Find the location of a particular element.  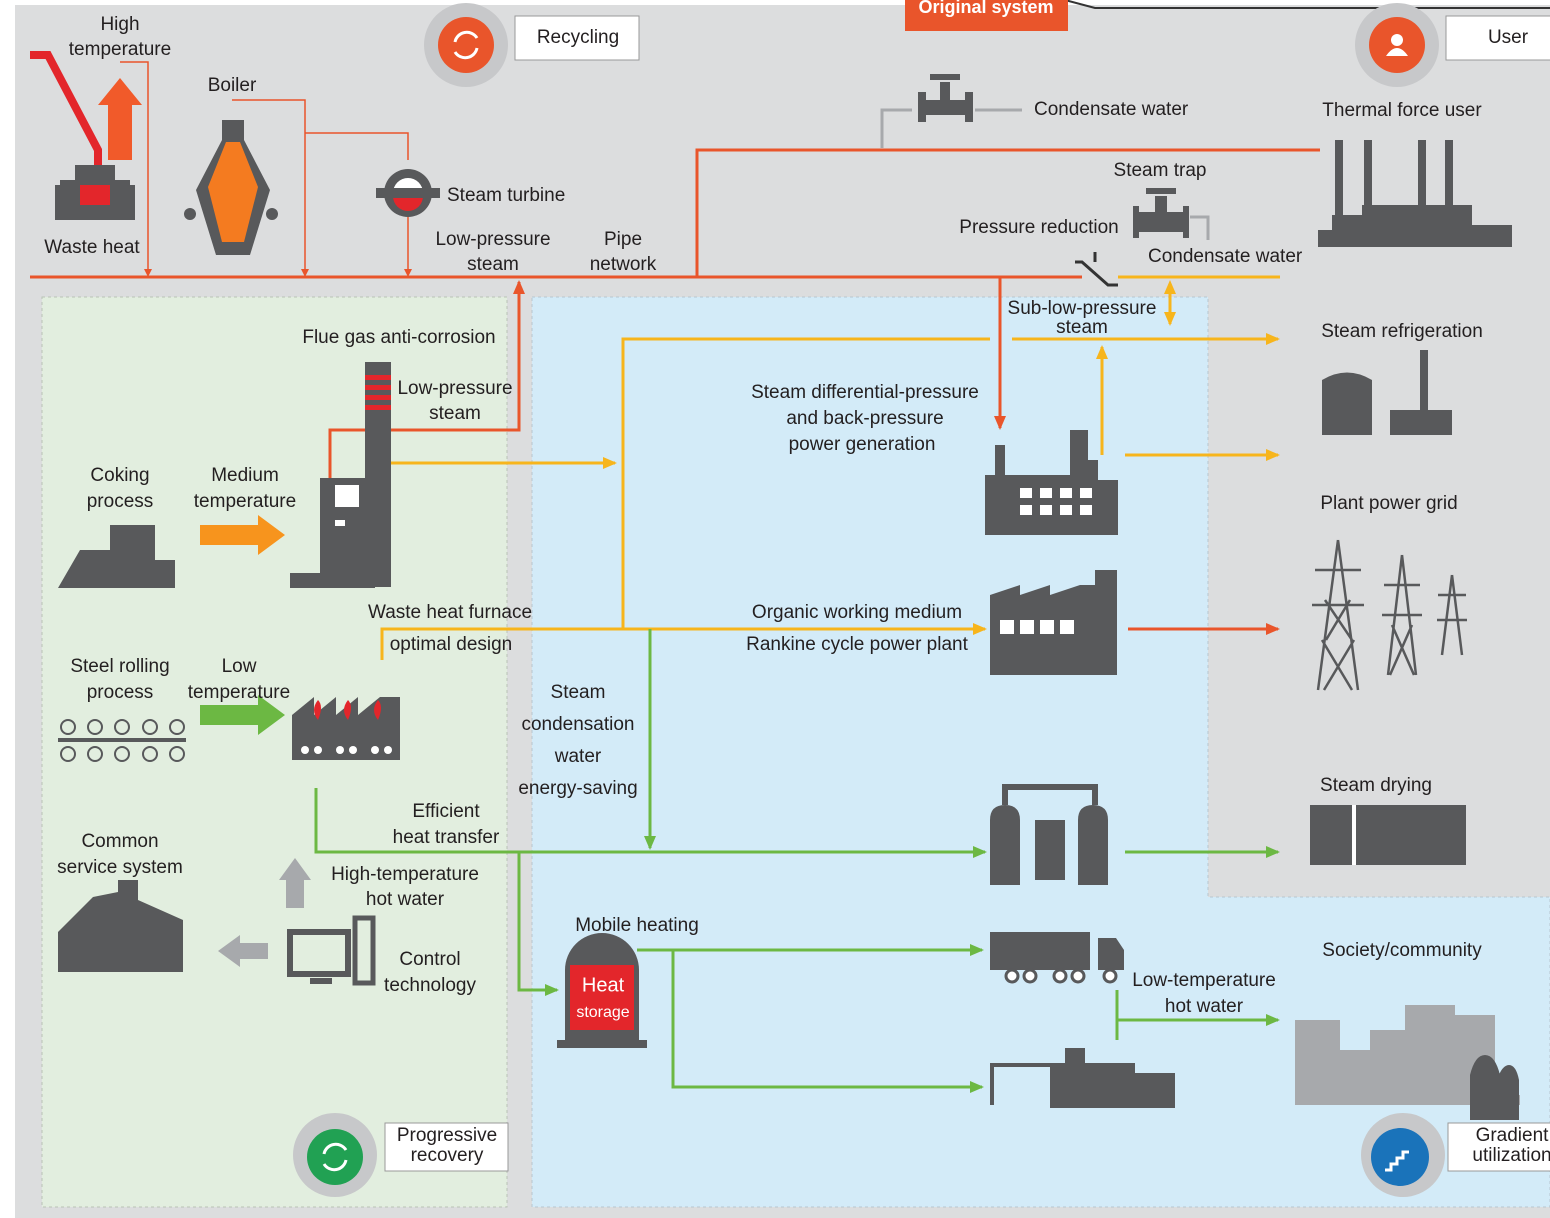

label: process is located at coordinates (120, 692).